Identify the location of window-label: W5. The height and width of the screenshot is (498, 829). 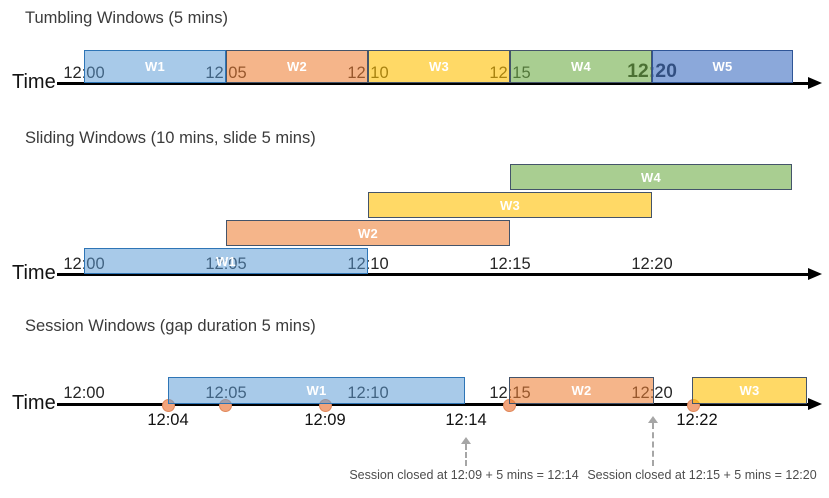
(722, 66).